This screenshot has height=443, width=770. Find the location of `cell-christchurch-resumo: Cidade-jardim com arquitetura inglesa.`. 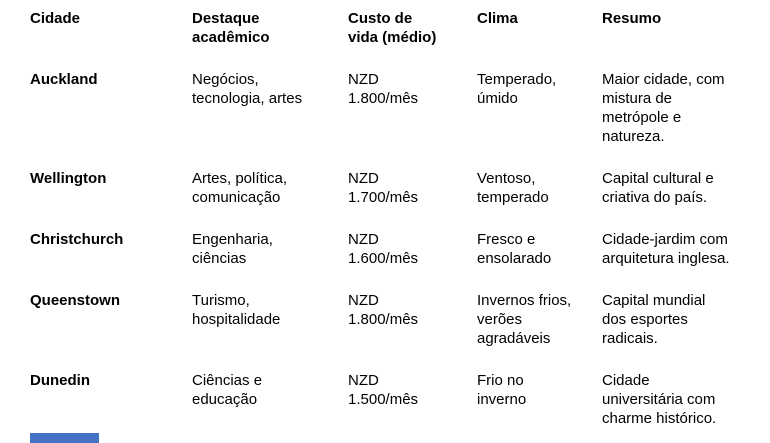

cell-christchurch-resumo: Cidade-jardim com arquitetura inglesa. is located at coordinates (666, 249).